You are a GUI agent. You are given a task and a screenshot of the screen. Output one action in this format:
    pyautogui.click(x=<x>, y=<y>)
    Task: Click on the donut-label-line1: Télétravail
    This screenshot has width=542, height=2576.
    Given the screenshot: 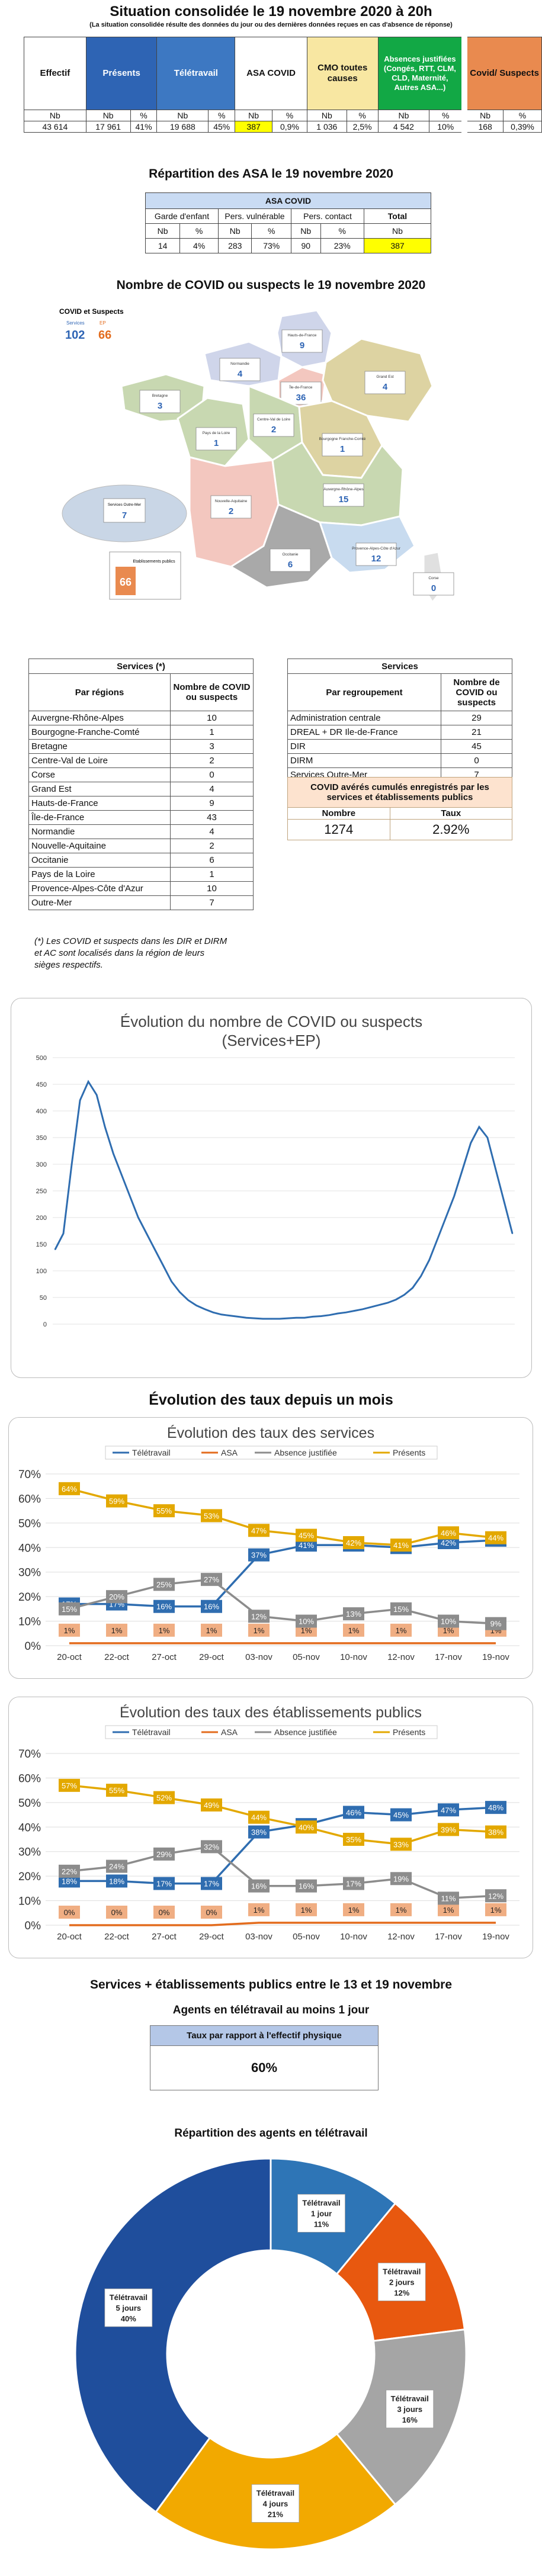 What is the action you would take?
    pyautogui.click(x=321, y=2202)
    